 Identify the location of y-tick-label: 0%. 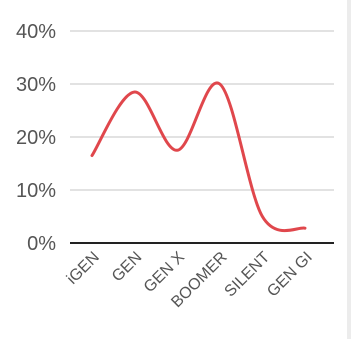
(41, 244).